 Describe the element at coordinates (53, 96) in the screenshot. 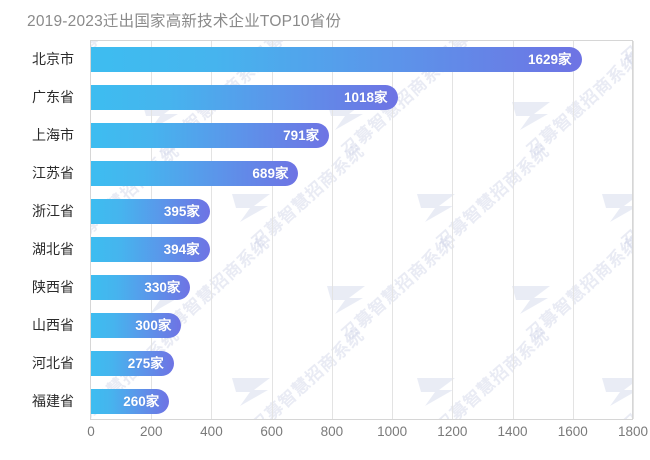

I see `y-axis-tick-label: 广东省` at that location.